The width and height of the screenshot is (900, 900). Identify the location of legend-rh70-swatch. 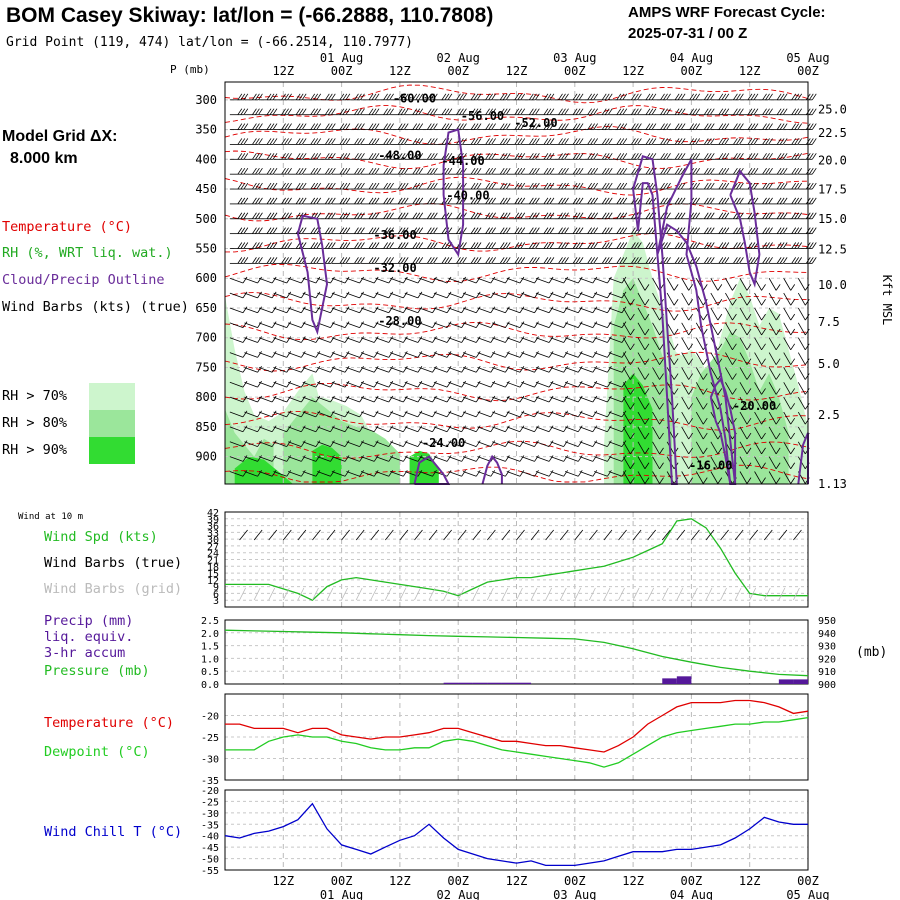
(112, 396).